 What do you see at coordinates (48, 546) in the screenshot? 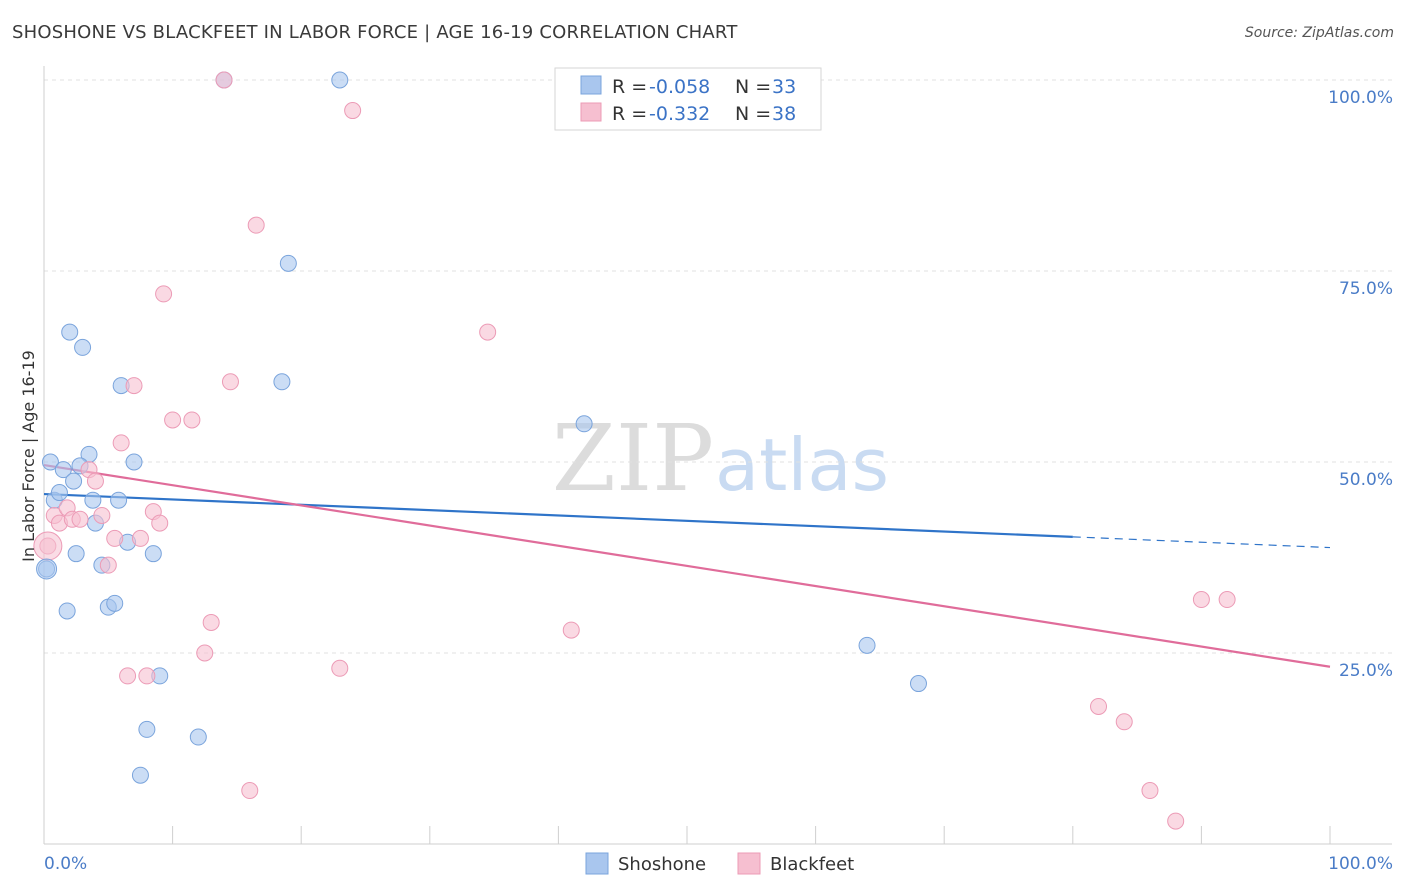
I see `point-blackfeet-cluster` at bounding box center [48, 546].